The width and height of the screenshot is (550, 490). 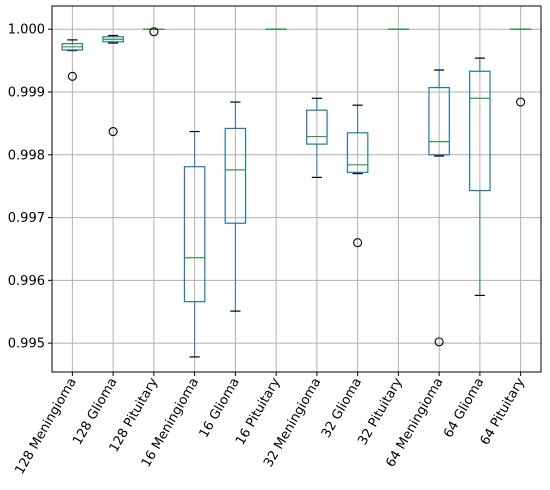 I want to click on y-axis: 0.995 0.996 0.997 0.998 0.999 1.000, so click(x=30, y=187).